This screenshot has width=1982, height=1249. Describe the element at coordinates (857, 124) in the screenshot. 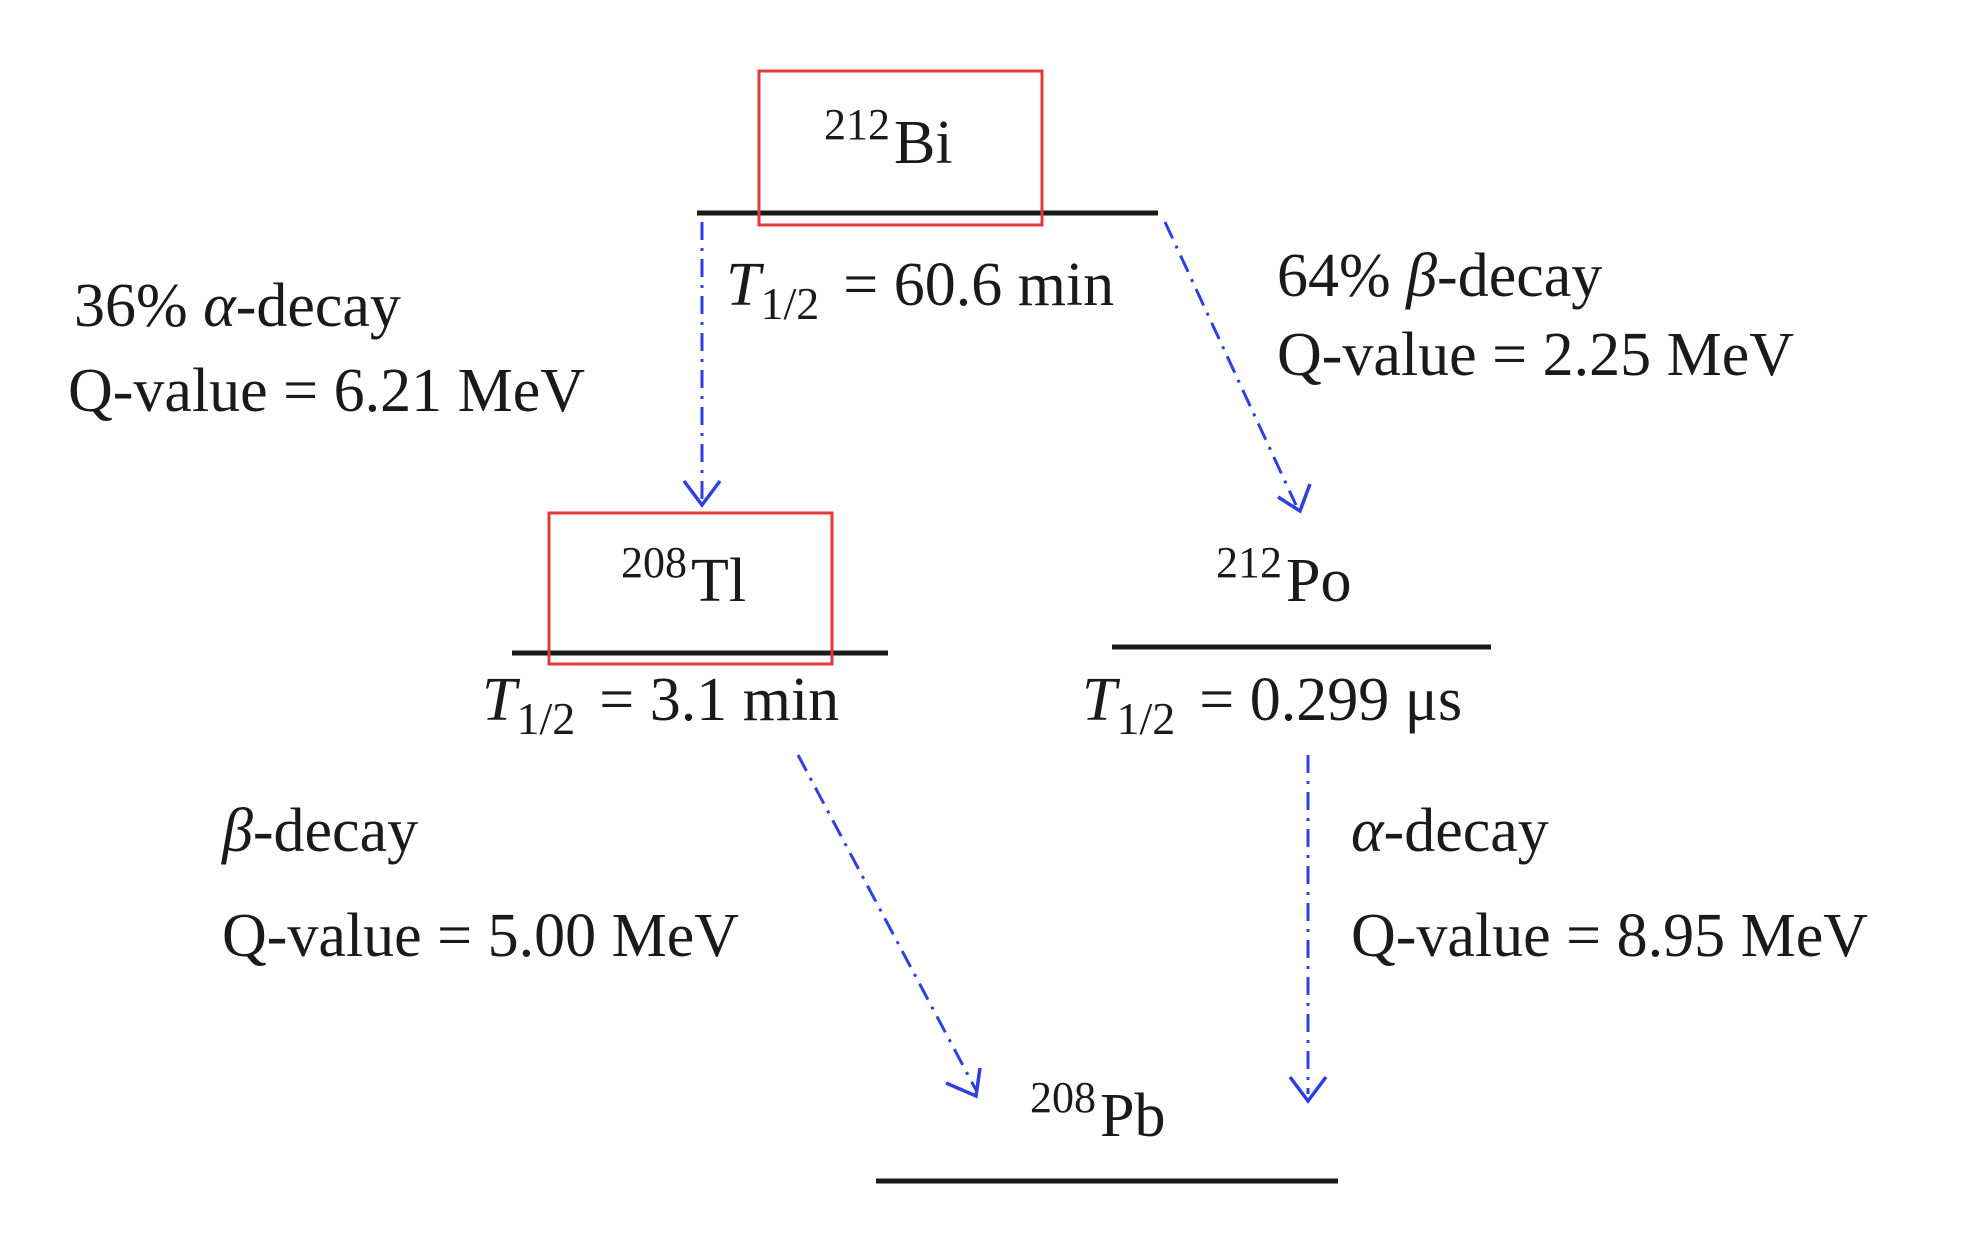

I see `bi212-mass-number: 212` at that location.